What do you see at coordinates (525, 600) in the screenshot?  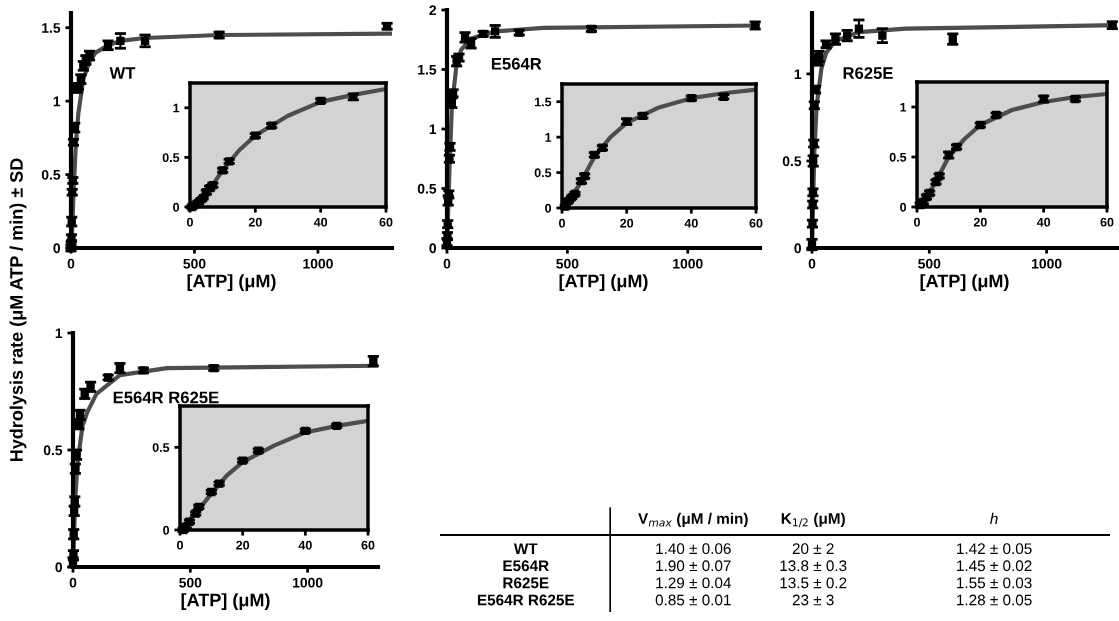 I see `category-label: E564R R625E` at bounding box center [525, 600].